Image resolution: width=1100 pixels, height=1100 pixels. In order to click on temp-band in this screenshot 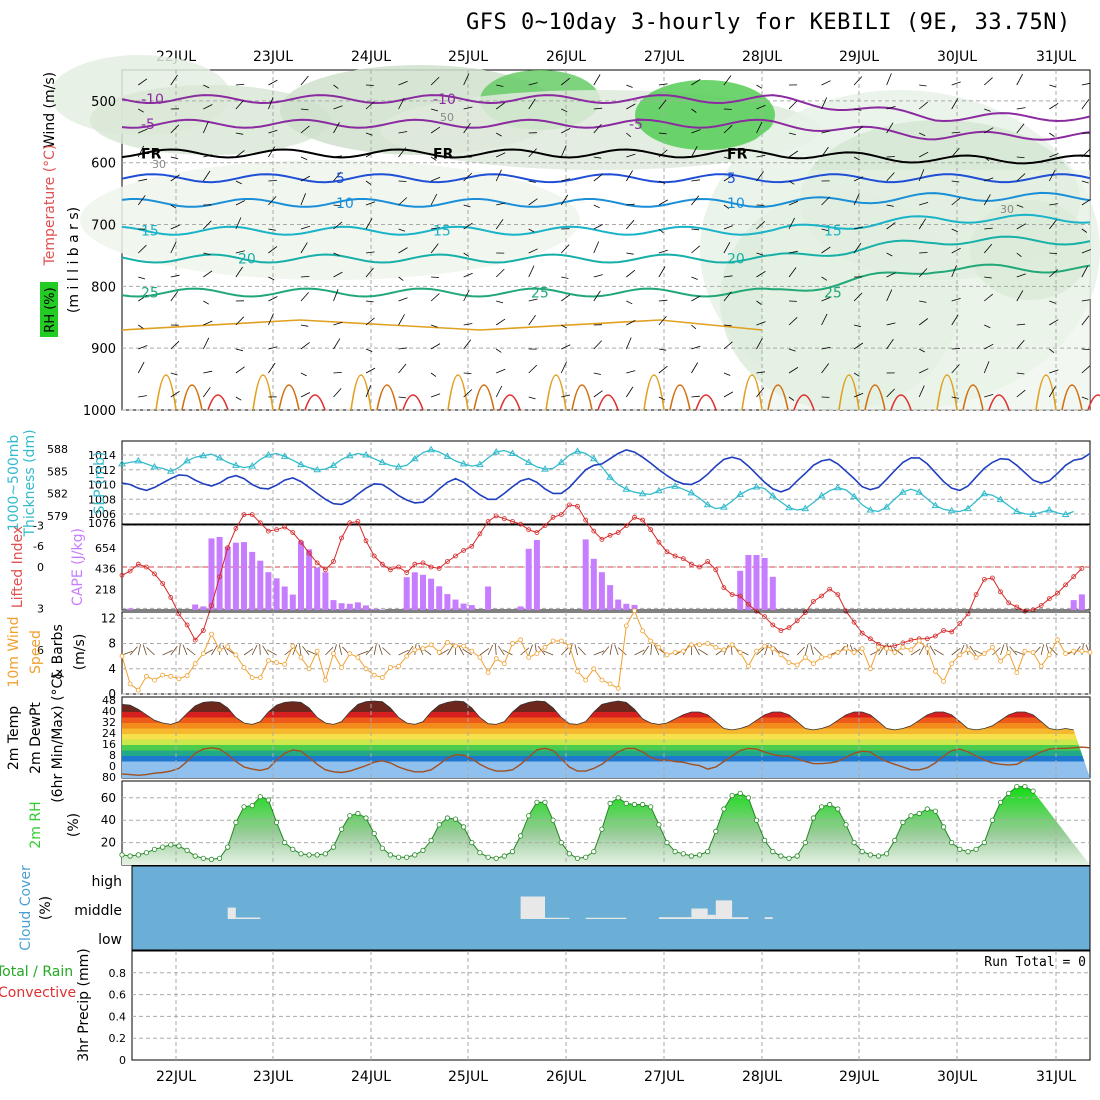, I will do `click(606, 748)`.